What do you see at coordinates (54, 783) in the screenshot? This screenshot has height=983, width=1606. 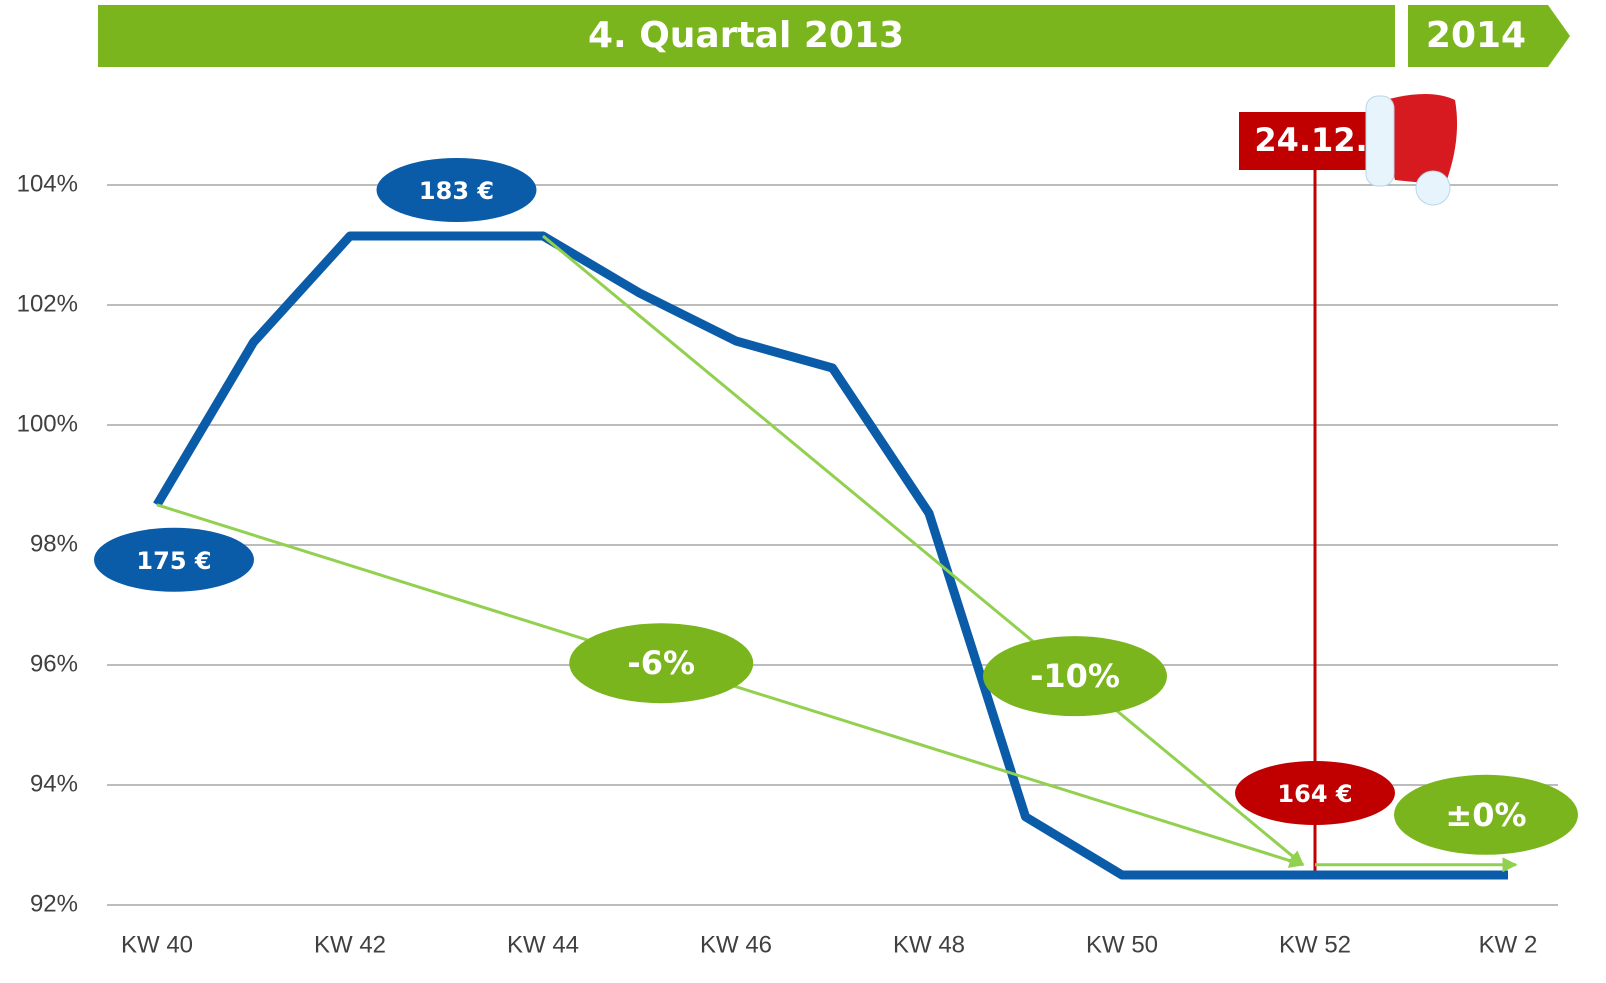 I see `y-tick-label: 94%` at bounding box center [54, 783].